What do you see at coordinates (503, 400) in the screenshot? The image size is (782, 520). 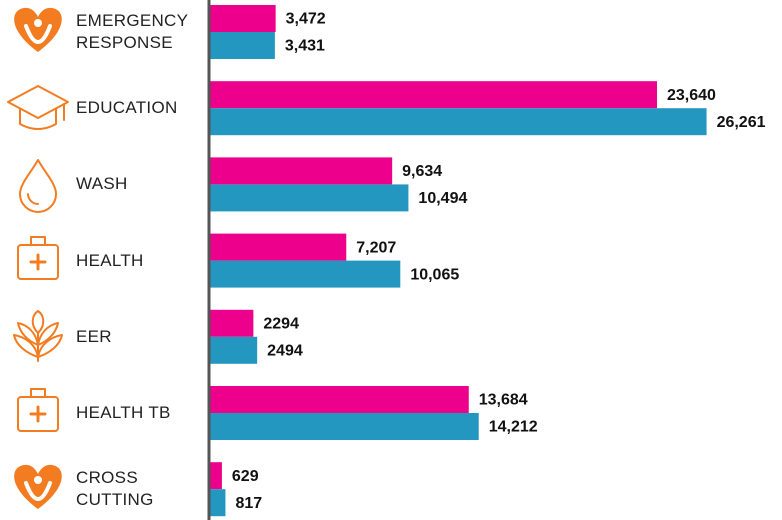 I see `value-label: 13,684` at bounding box center [503, 400].